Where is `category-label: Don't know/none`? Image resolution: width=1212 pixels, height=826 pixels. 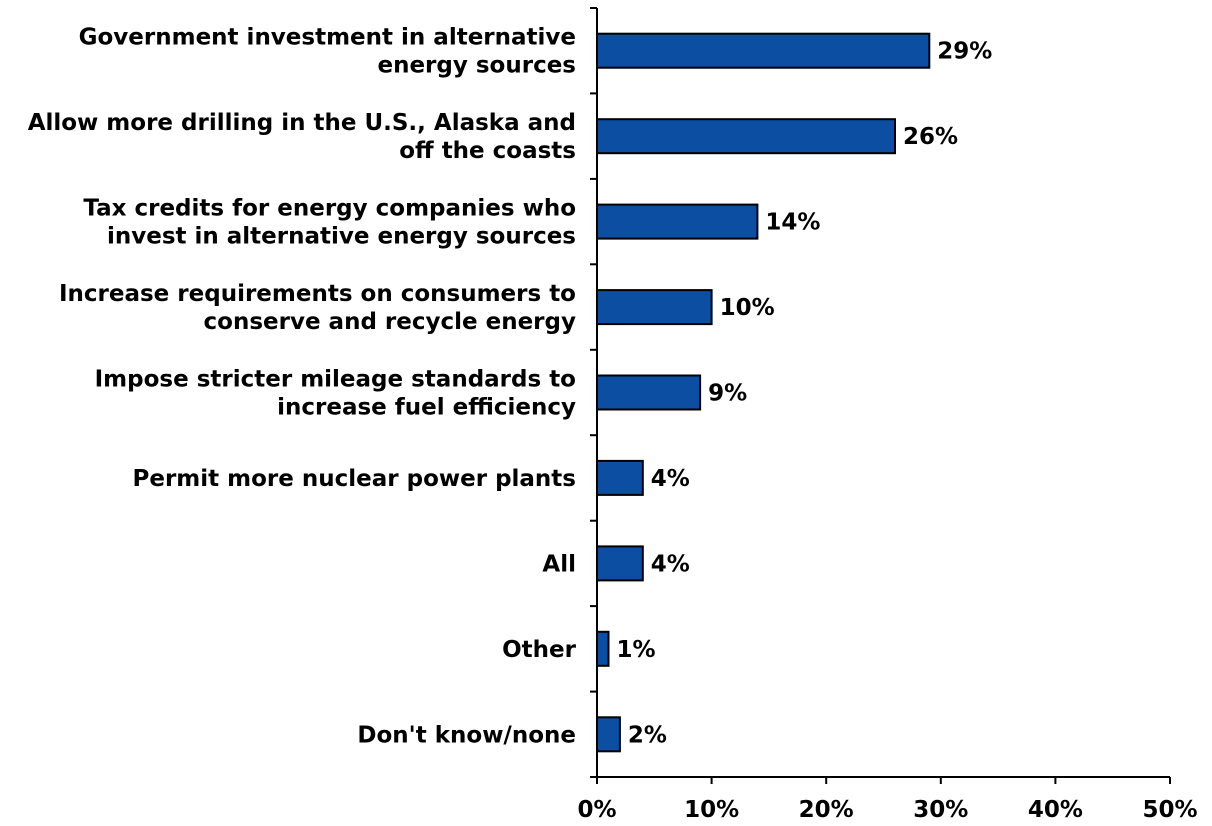
category-label: Don't know/none is located at coordinates (466, 735).